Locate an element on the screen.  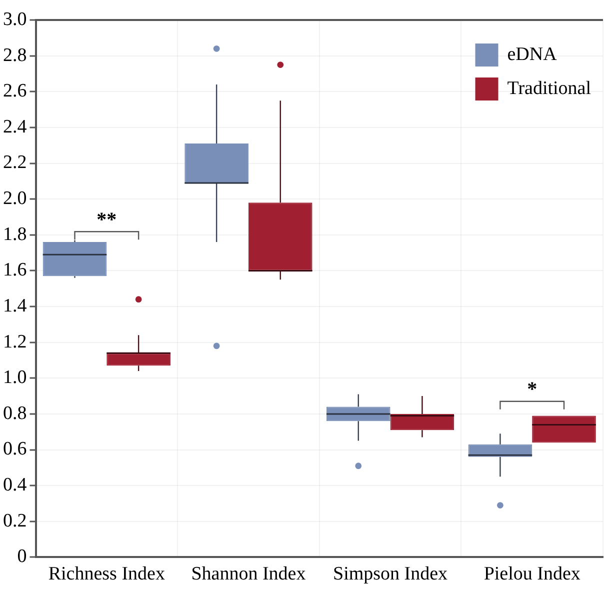
x-tick-label: Simpson Index is located at coordinates (390, 574).